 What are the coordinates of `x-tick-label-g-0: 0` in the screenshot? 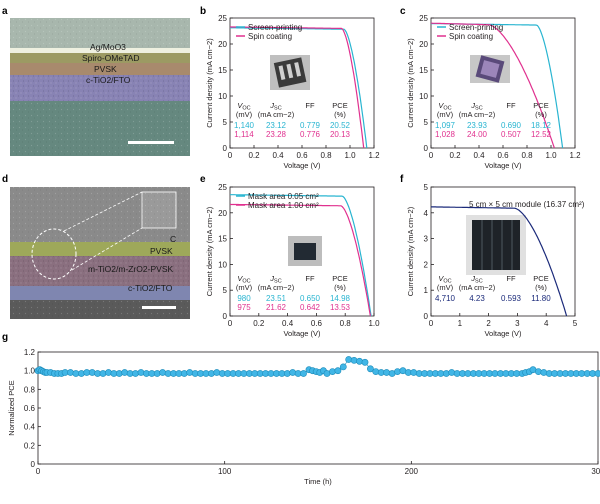 It's located at (38, 471).